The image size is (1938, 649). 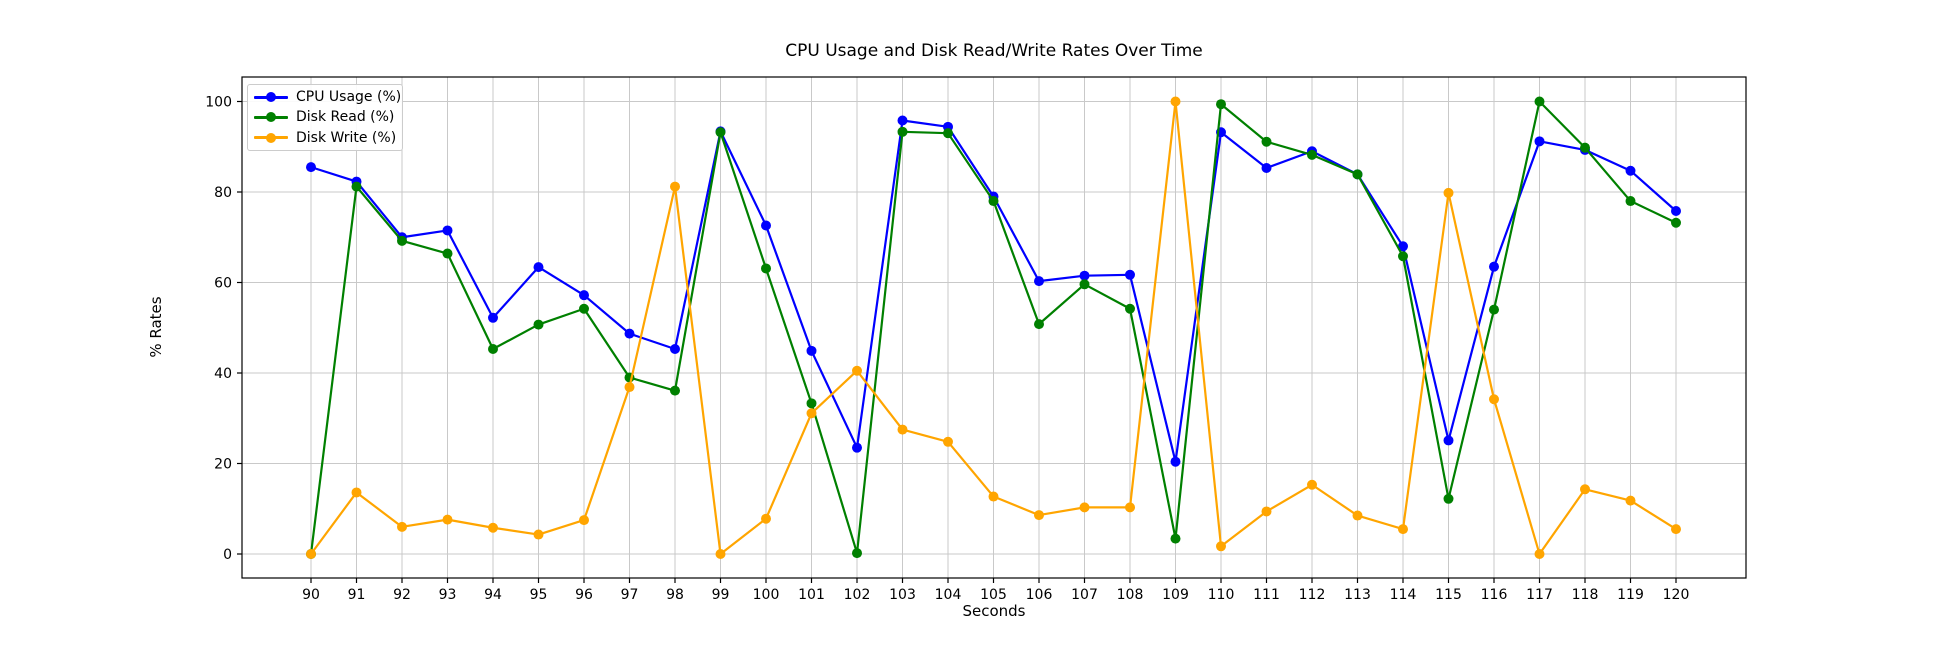 What do you see at coordinates (1585, 595) in the screenshot?
I see `x-tick-label: 118` at bounding box center [1585, 595].